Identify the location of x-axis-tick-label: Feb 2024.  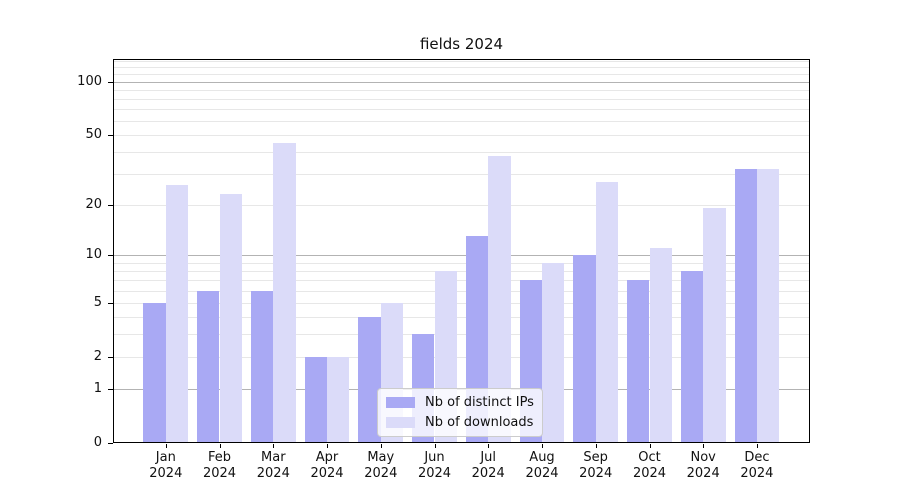
(219, 465).